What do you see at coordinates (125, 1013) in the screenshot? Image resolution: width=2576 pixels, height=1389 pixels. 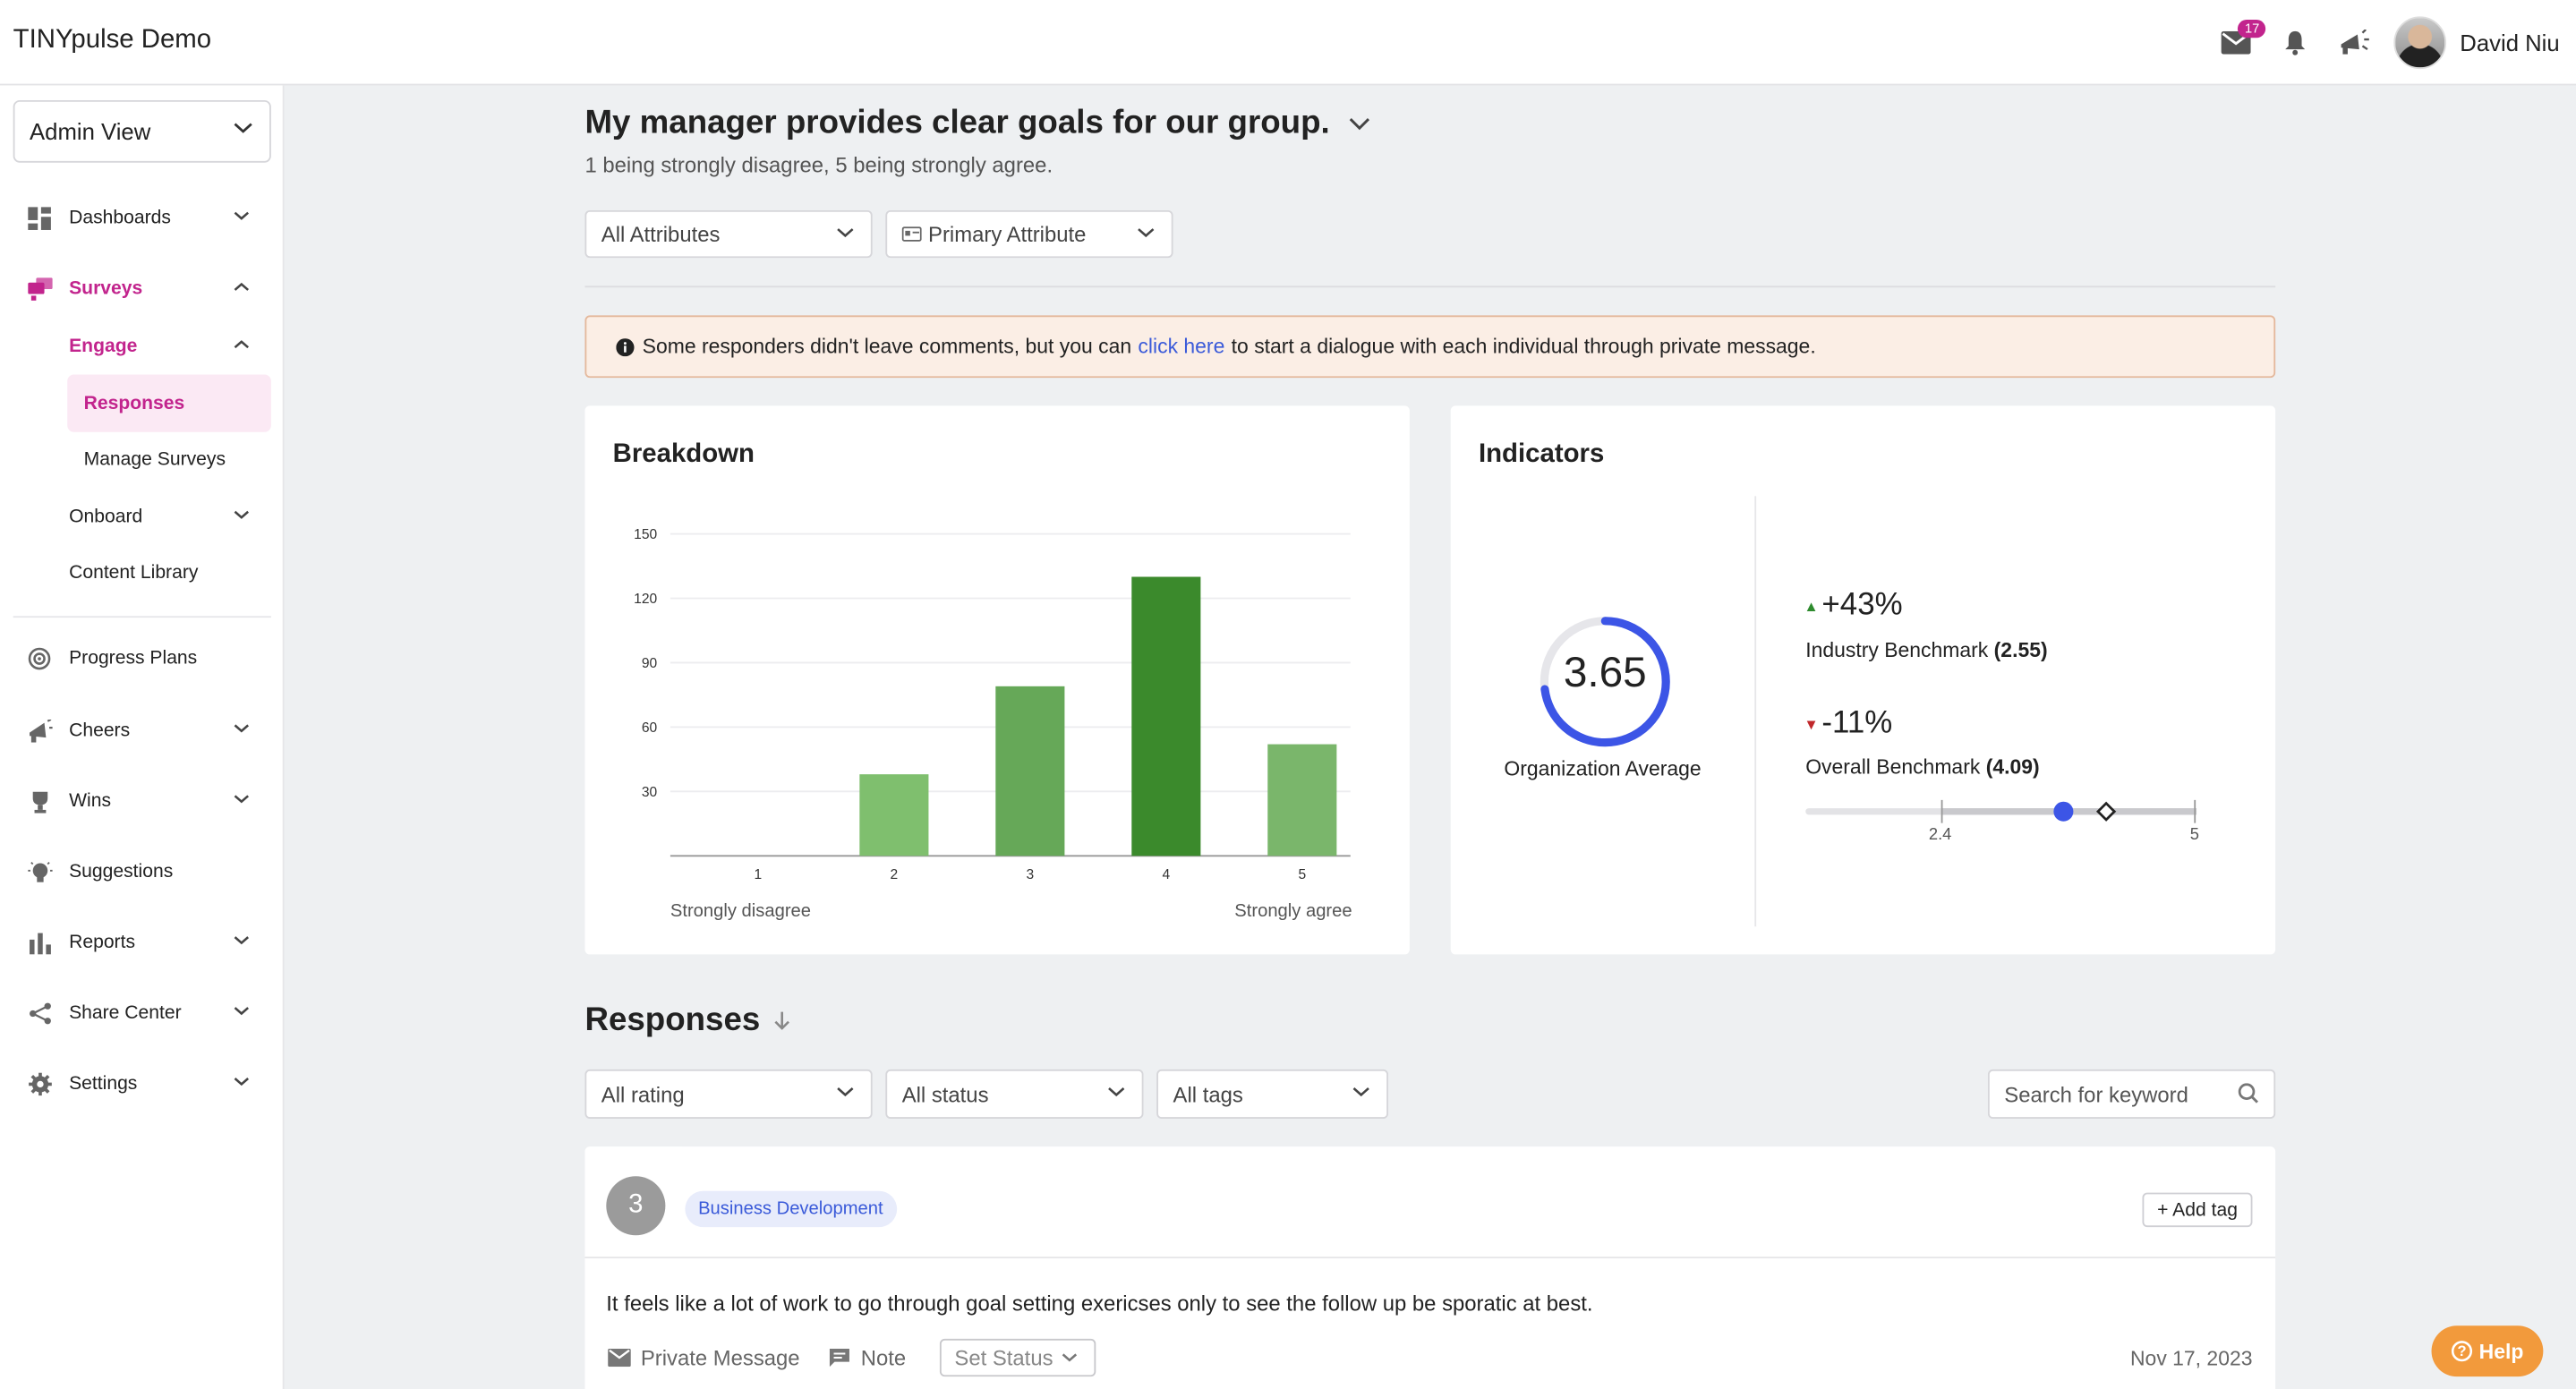 I see `sidebar-item-label: Share Center` at bounding box center [125, 1013].